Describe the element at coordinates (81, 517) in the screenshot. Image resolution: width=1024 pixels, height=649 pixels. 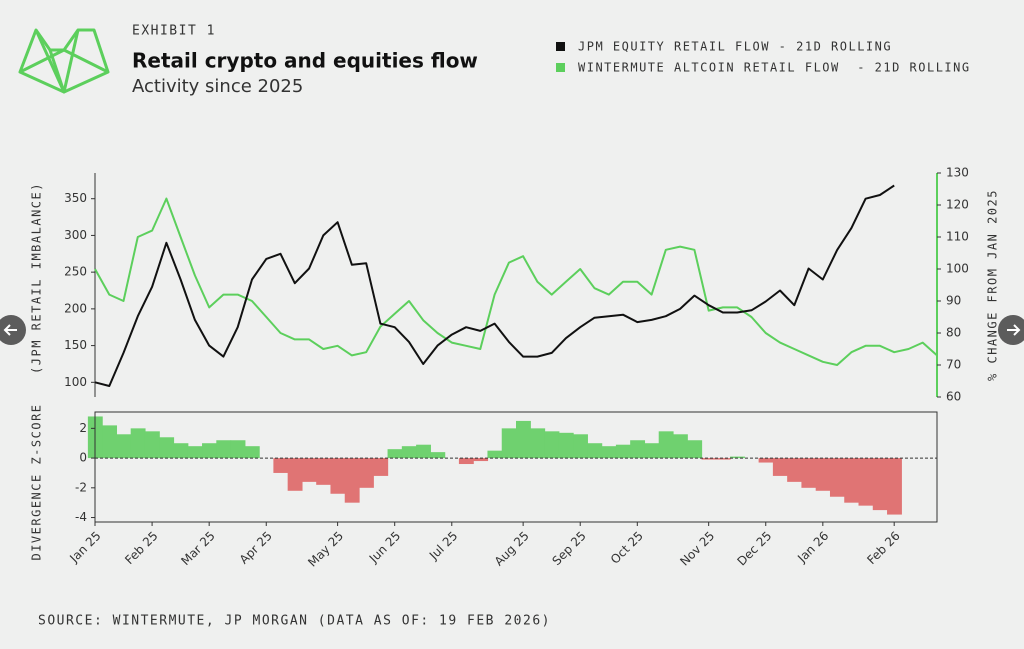
I see `y-tick-label: -4` at that location.